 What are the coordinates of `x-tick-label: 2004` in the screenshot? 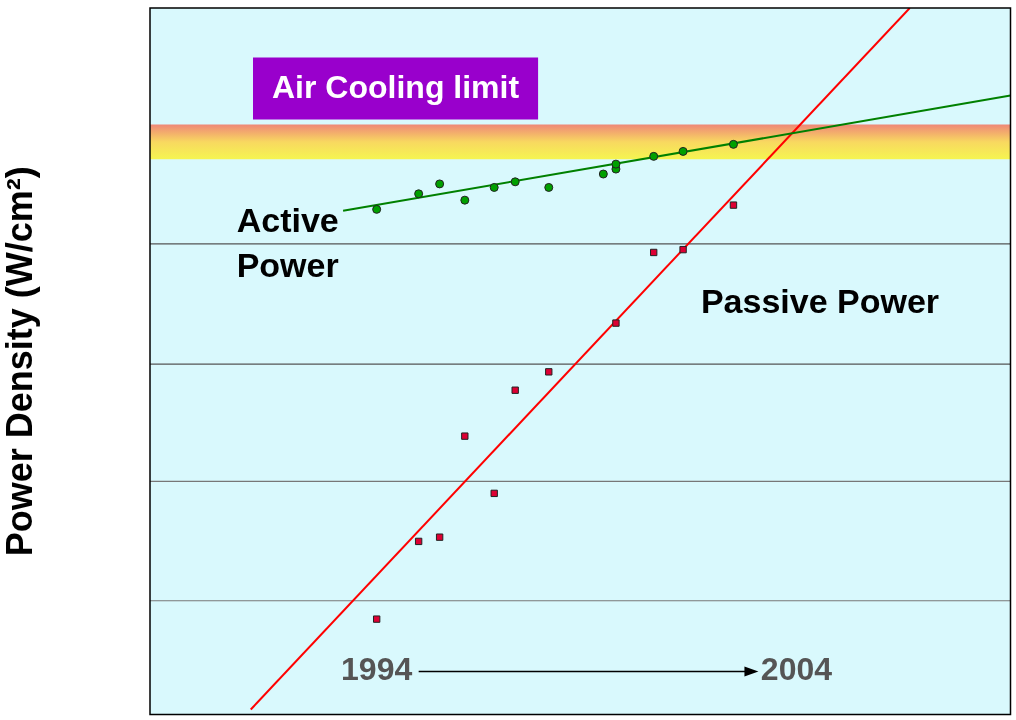 It's located at (796, 669).